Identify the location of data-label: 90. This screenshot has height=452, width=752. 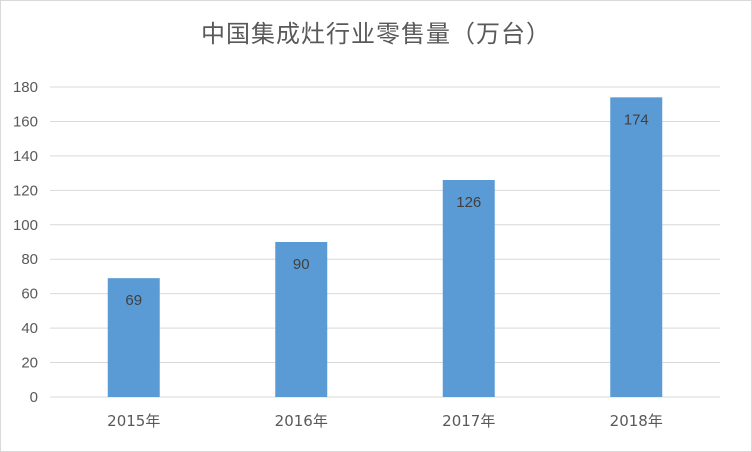
(301, 264).